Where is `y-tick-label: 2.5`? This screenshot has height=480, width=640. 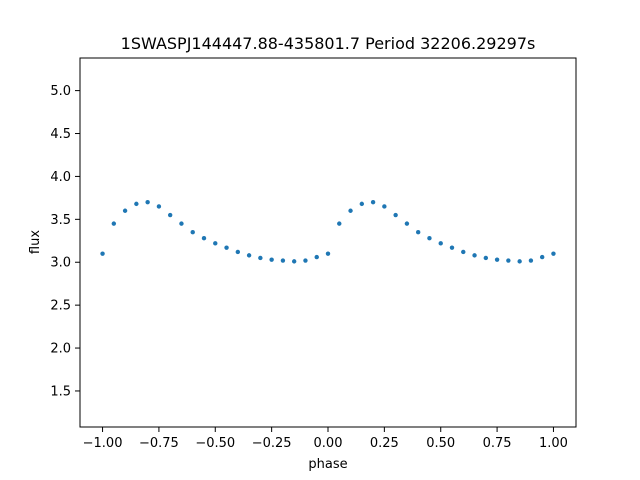
y-tick-label: 2.5 is located at coordinates (60, 306).